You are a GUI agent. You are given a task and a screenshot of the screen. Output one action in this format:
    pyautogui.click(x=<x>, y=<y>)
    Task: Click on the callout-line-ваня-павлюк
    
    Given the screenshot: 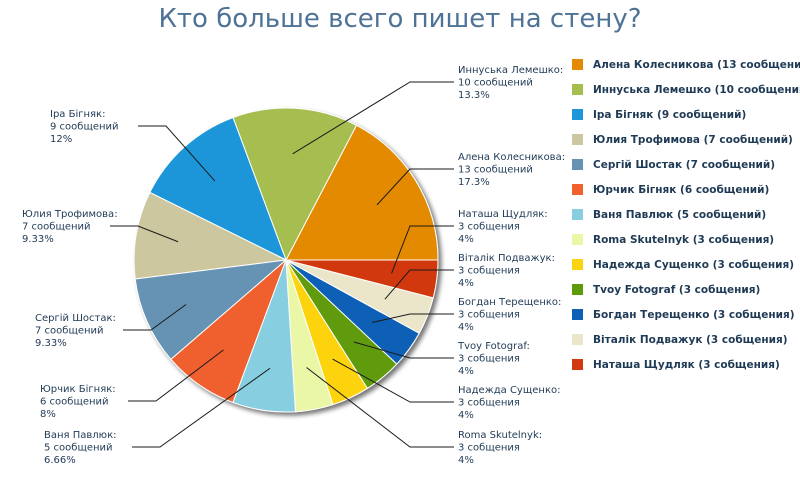 What is the action you would take?
    pyautogui.click(x=201, y=407)
    